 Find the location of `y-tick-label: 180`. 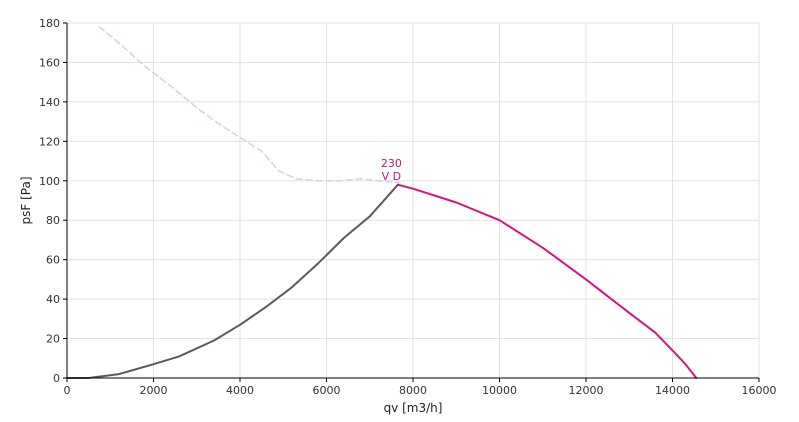

y-tick-label: 180 is located at coordinates (49, 23).